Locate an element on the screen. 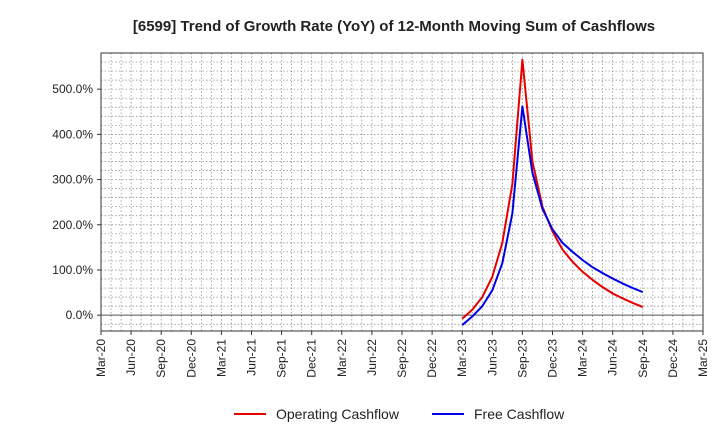  x-tick-label: Mar-20 is located at coordinates (101, 358).